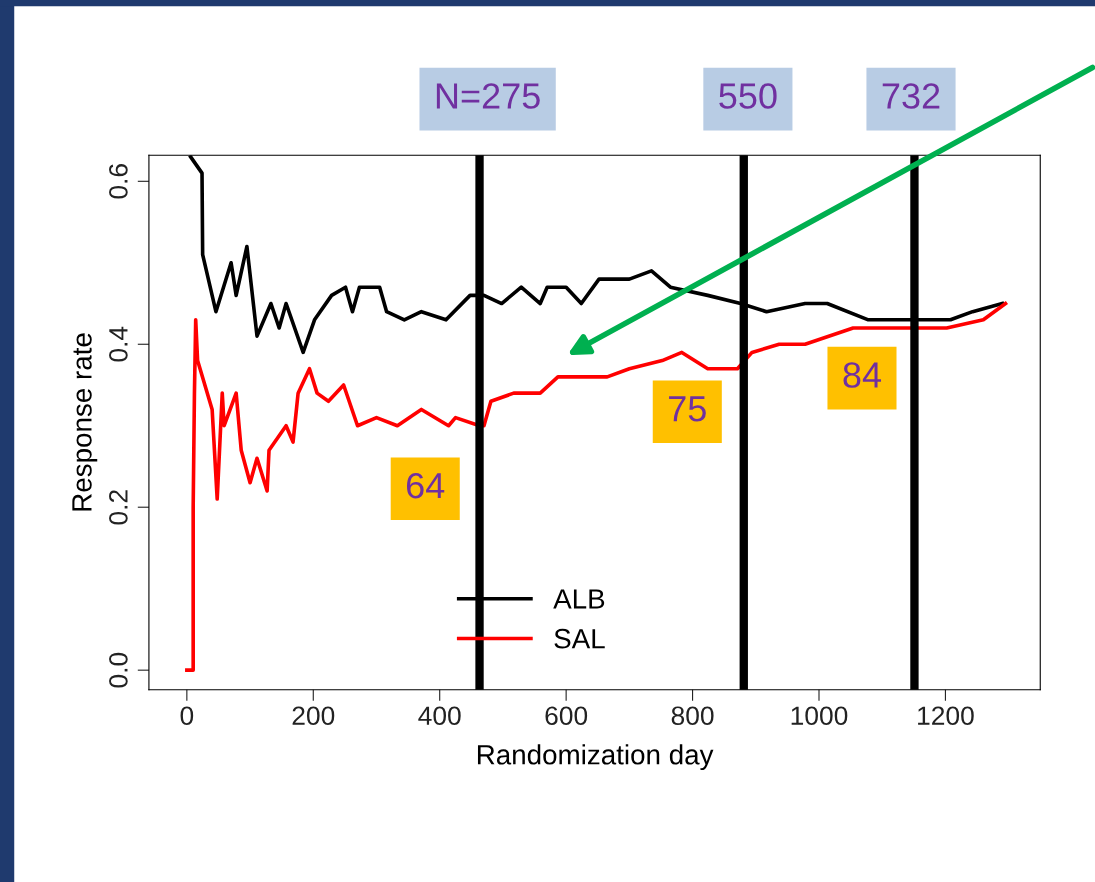 This screenshot has width=1095, height=882. I want to click on x-axis-title: Randomization day, so click(595, 757).